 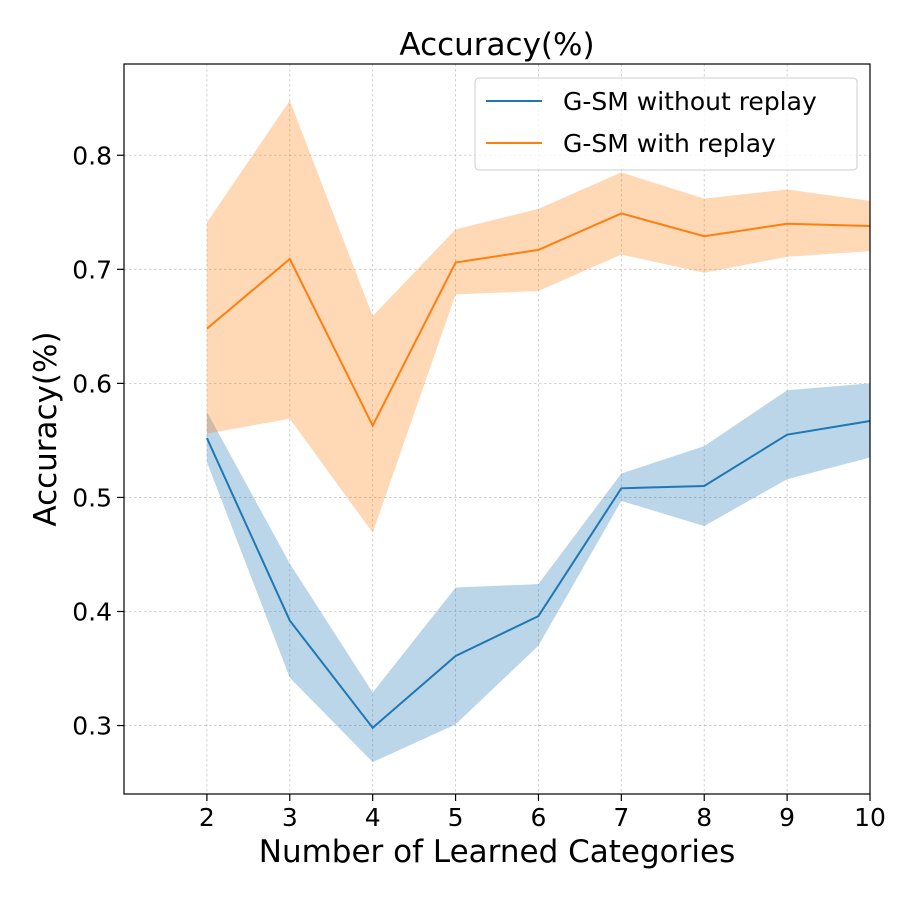 What do you see at coordinates (207, 817) in the screenshot?
I see `x-tick-label: 2` at bounding box center [207, 817].